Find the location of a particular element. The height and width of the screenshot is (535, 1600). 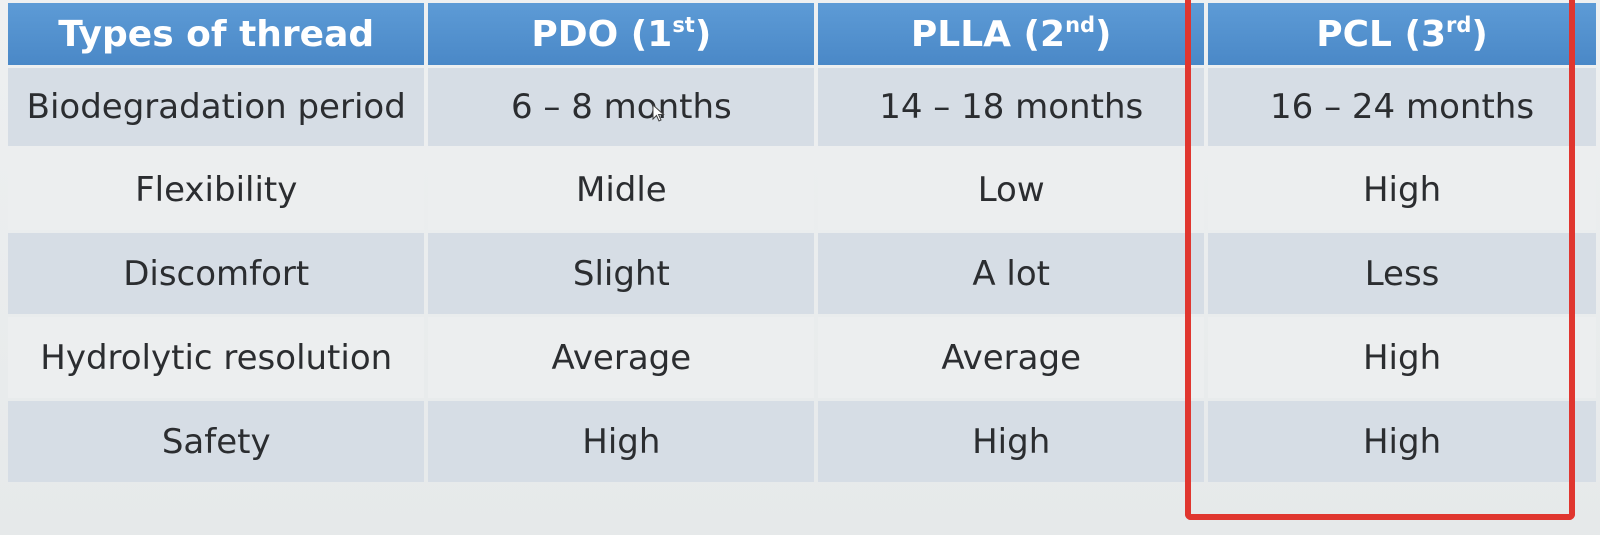

header-pcl: PCL (3rd) is located at coordinates (1402, 34).